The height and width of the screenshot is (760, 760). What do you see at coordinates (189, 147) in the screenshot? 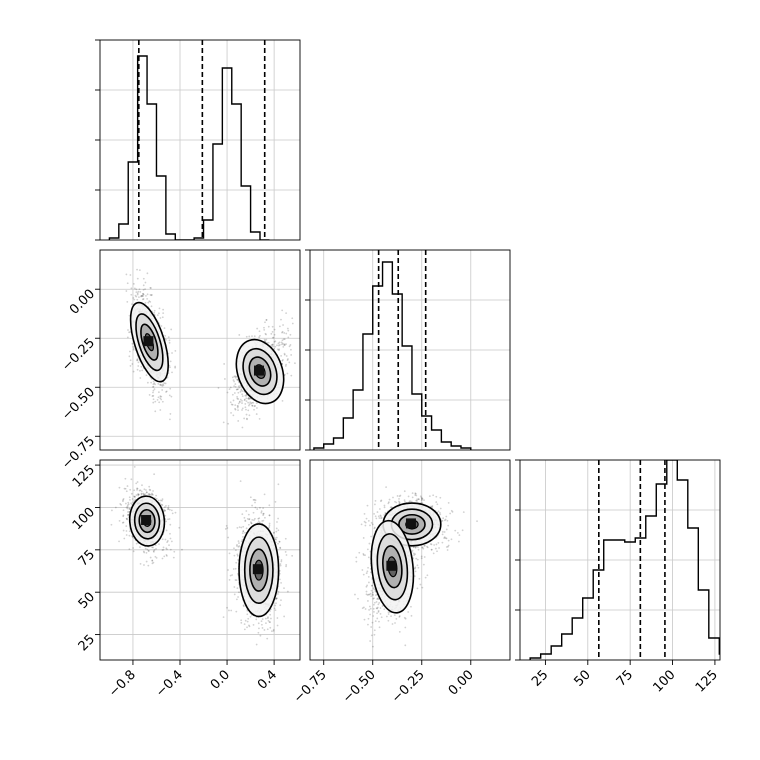
I see `histogram-step` at bounding box center [189, 147].